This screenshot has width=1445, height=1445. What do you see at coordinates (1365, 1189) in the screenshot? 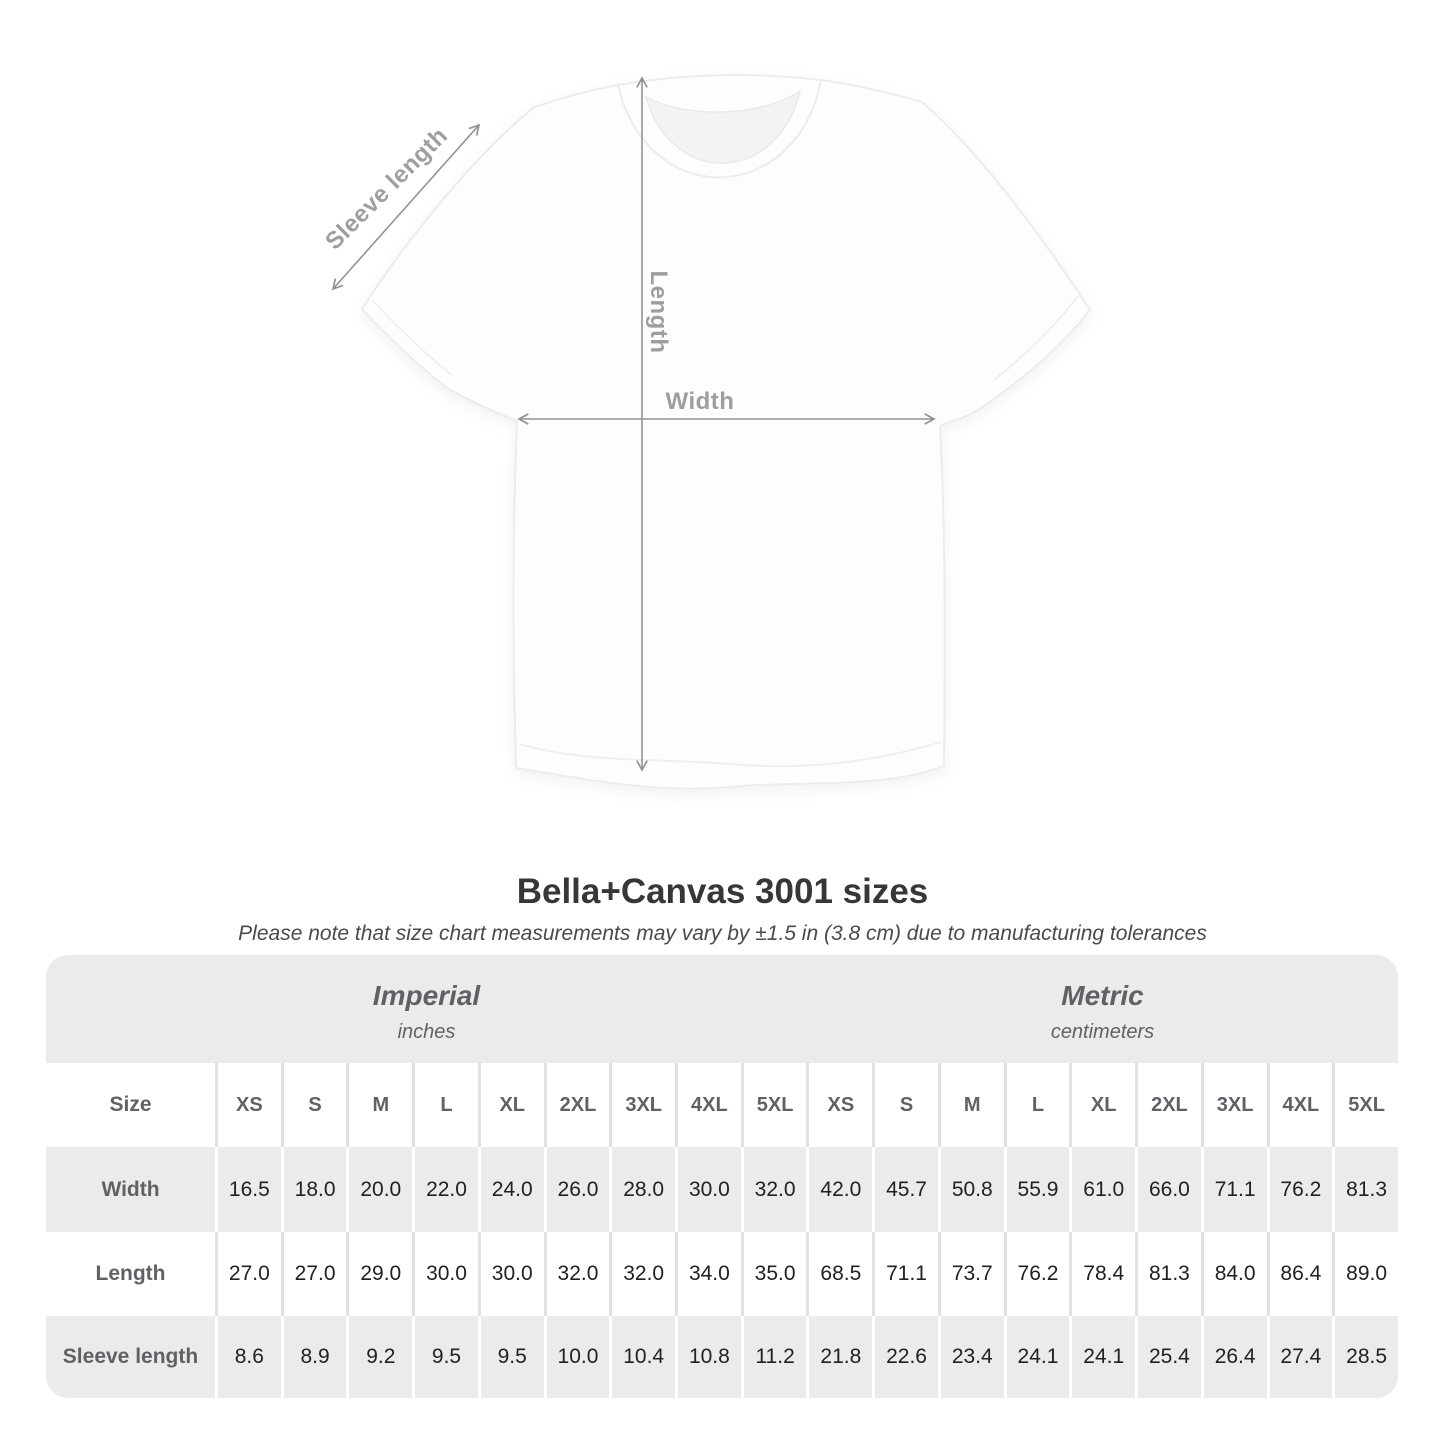
I see `cell-width-metric-5xl: 81.3` at bounding box center [1365, 1189].